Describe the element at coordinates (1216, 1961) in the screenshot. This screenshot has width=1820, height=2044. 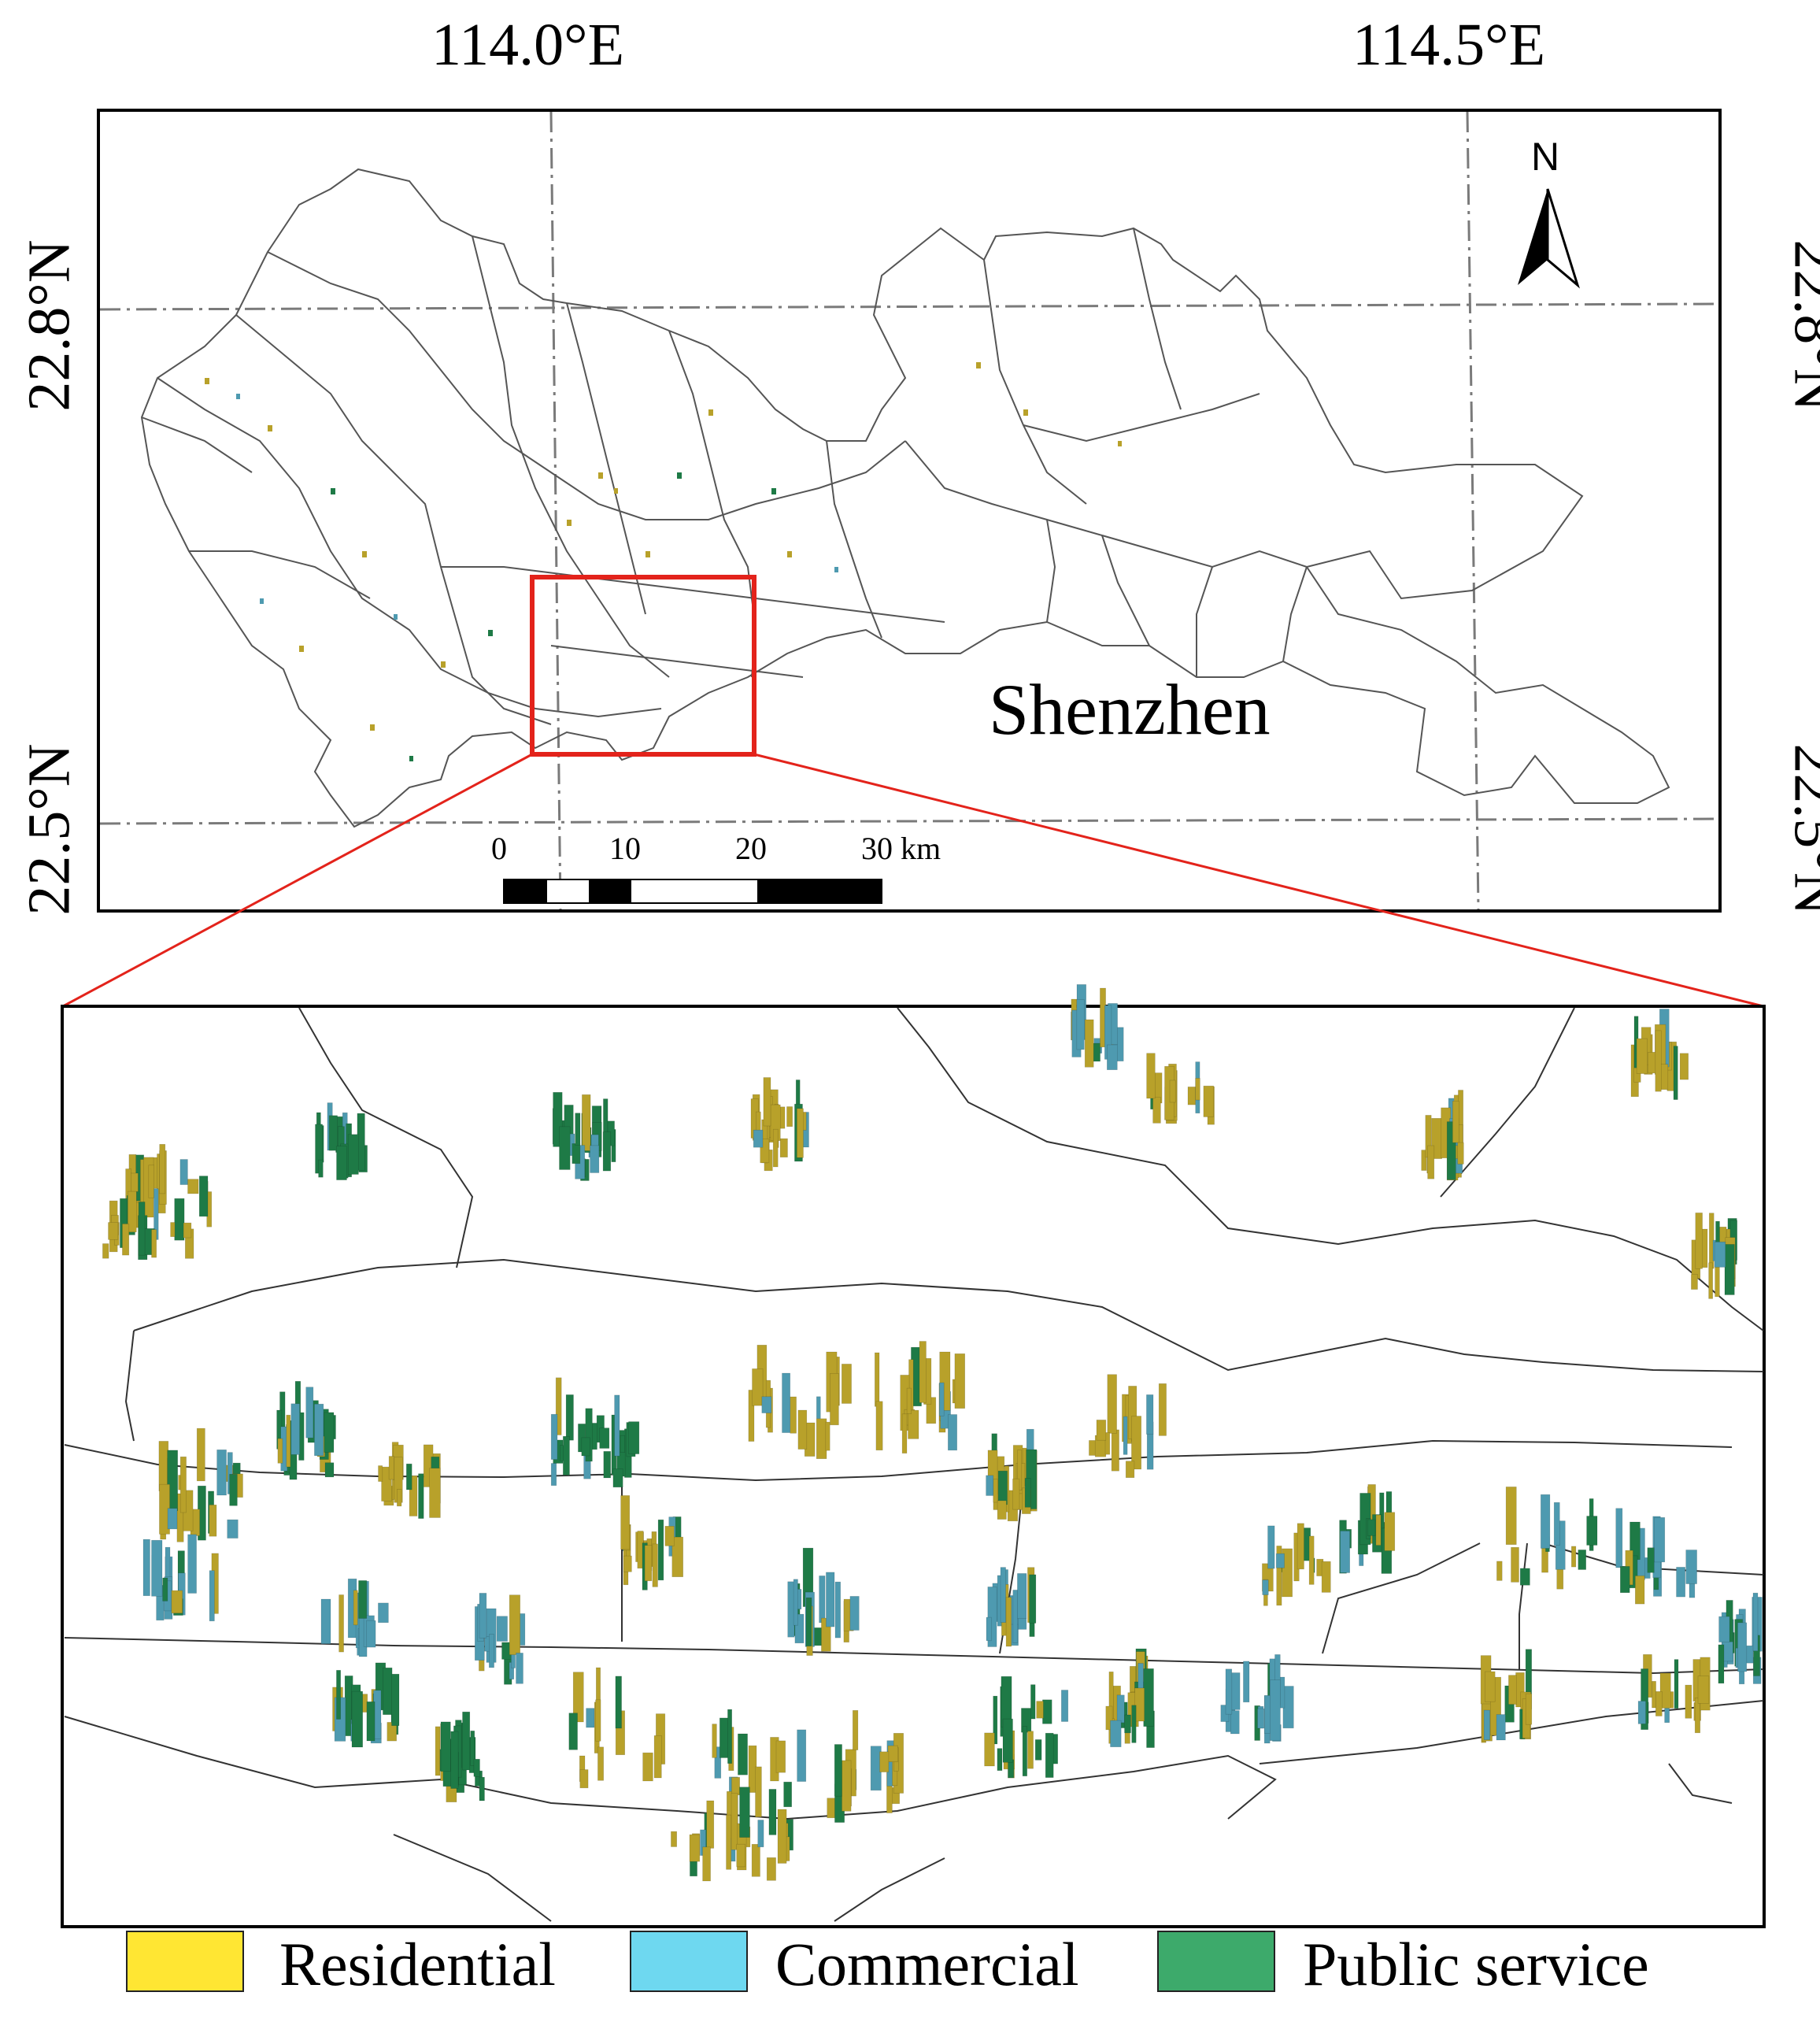
I see `legend-swatch-public-service` at that location.